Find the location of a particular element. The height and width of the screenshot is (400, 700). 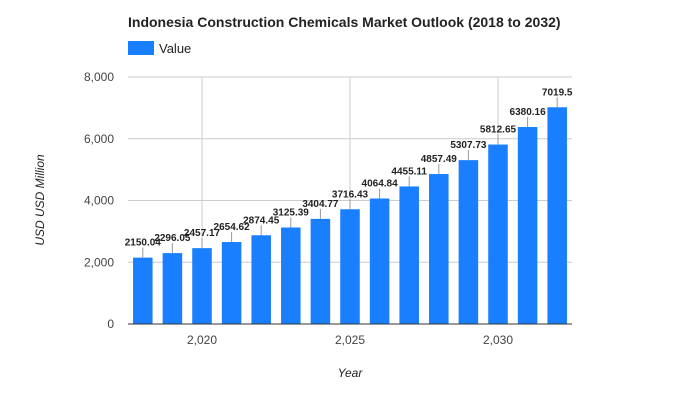

legend: Value is located at coordinates (159, 48).